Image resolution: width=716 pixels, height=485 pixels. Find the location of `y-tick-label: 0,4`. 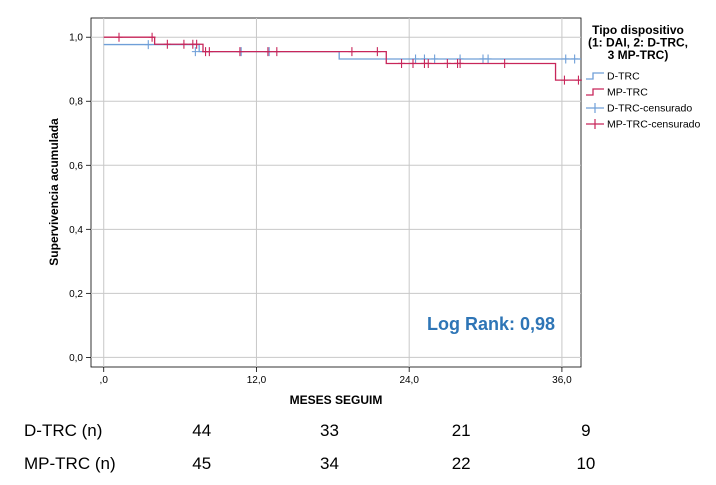

y-tick-label: 0,4 is located at coordinates (76, 230).